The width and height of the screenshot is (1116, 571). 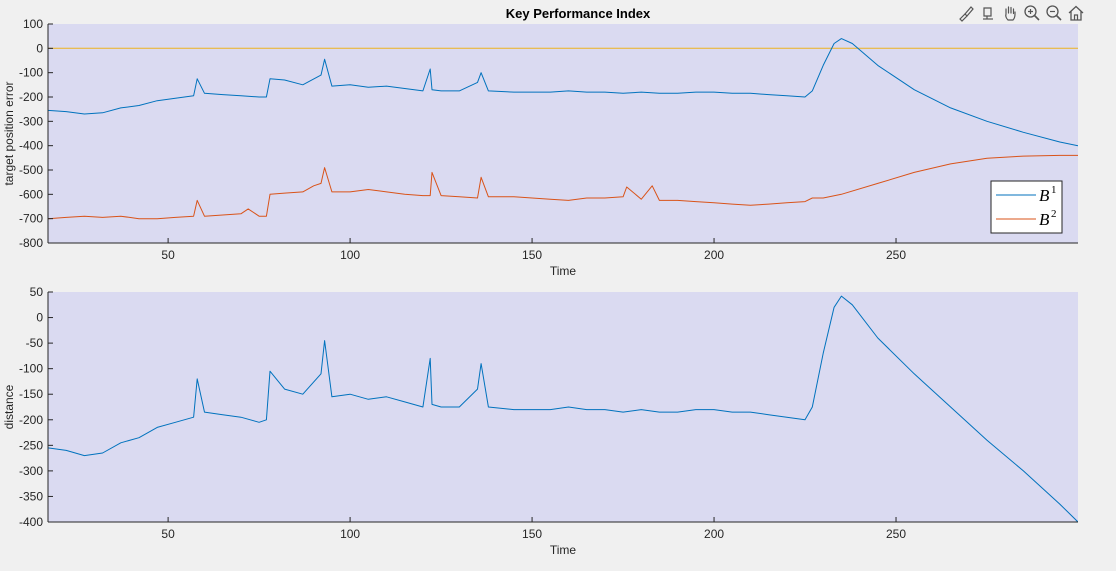 I want to click on pan-button, so click(x=1010, y=13).